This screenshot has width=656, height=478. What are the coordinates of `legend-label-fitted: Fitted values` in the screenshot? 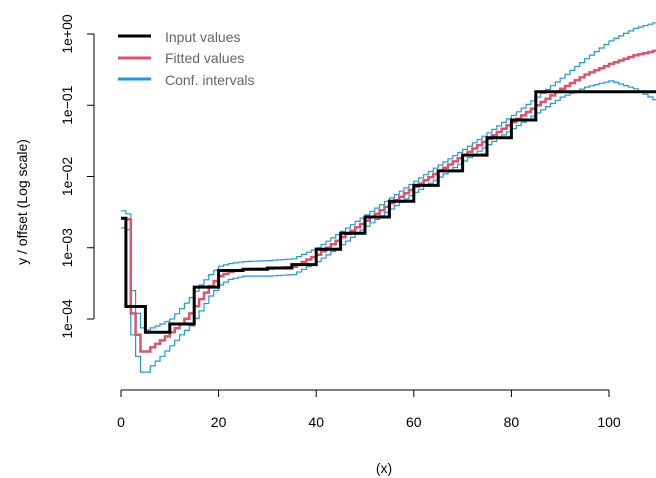 It's located at (204, 58).